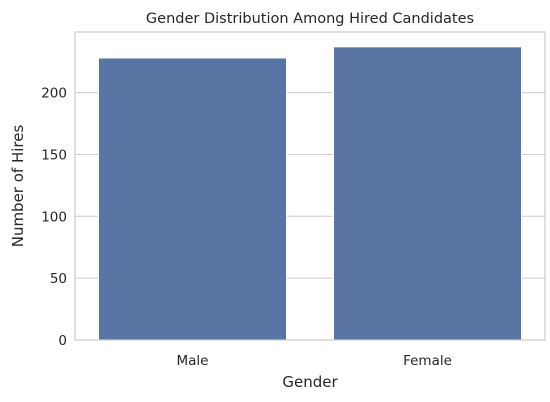 The image size is (550, 402). Describe the element at coordinates (427, 361) in the screenshot. I see `x-tick-label-female: Female` at that location.